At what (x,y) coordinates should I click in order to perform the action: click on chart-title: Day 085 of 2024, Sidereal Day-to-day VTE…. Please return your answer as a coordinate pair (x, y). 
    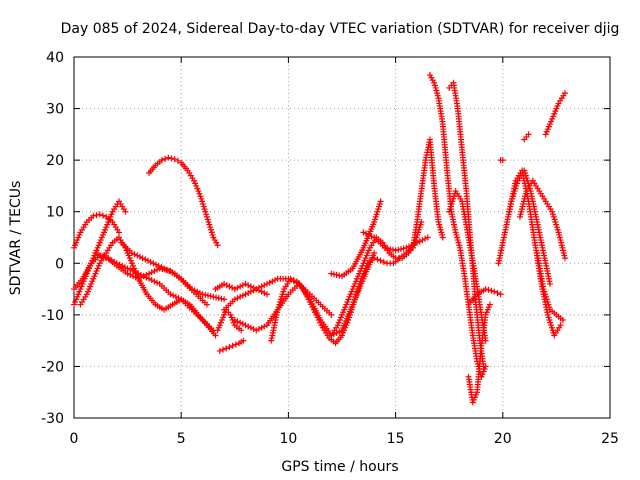
    Looking at the image, I should click on (340, 29).